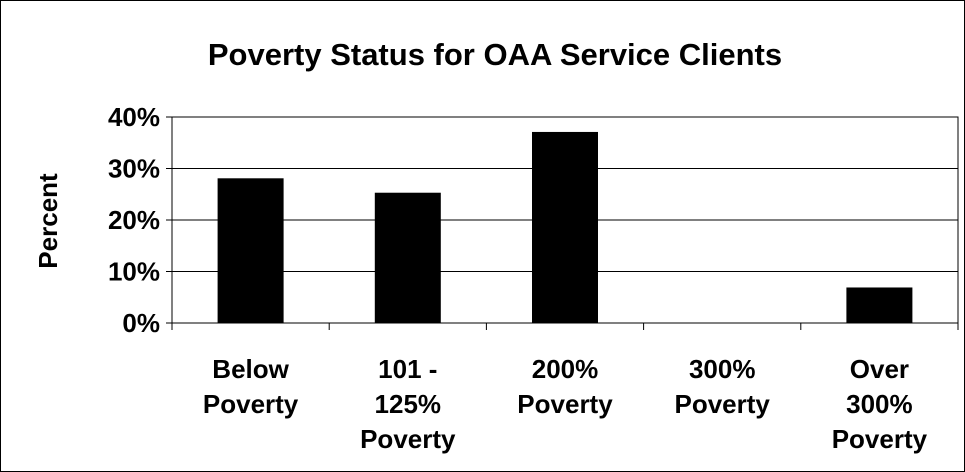 The width and height of the screenshot is (965, 472). I want to click on x-tick-label: Over 300% Poverty, so click(880, 404).